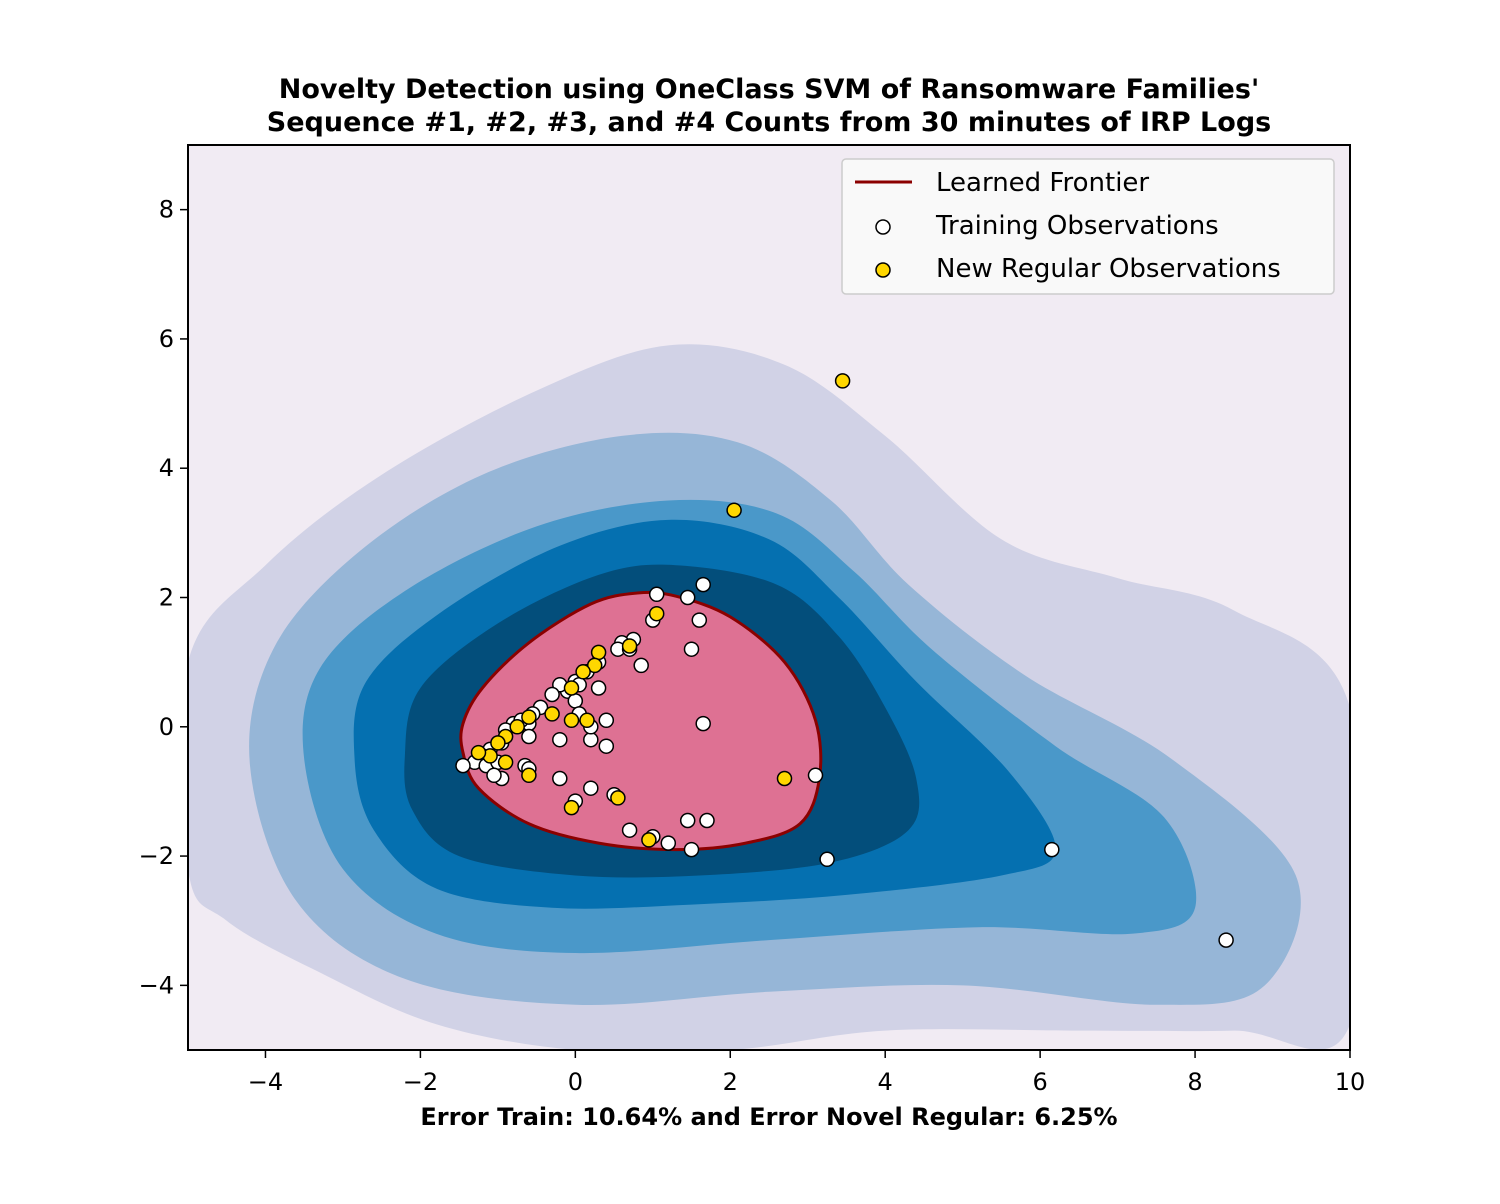 The image size is (1500, 1204). I want to click on x-tick-label: 10, so click(1350, 1082).